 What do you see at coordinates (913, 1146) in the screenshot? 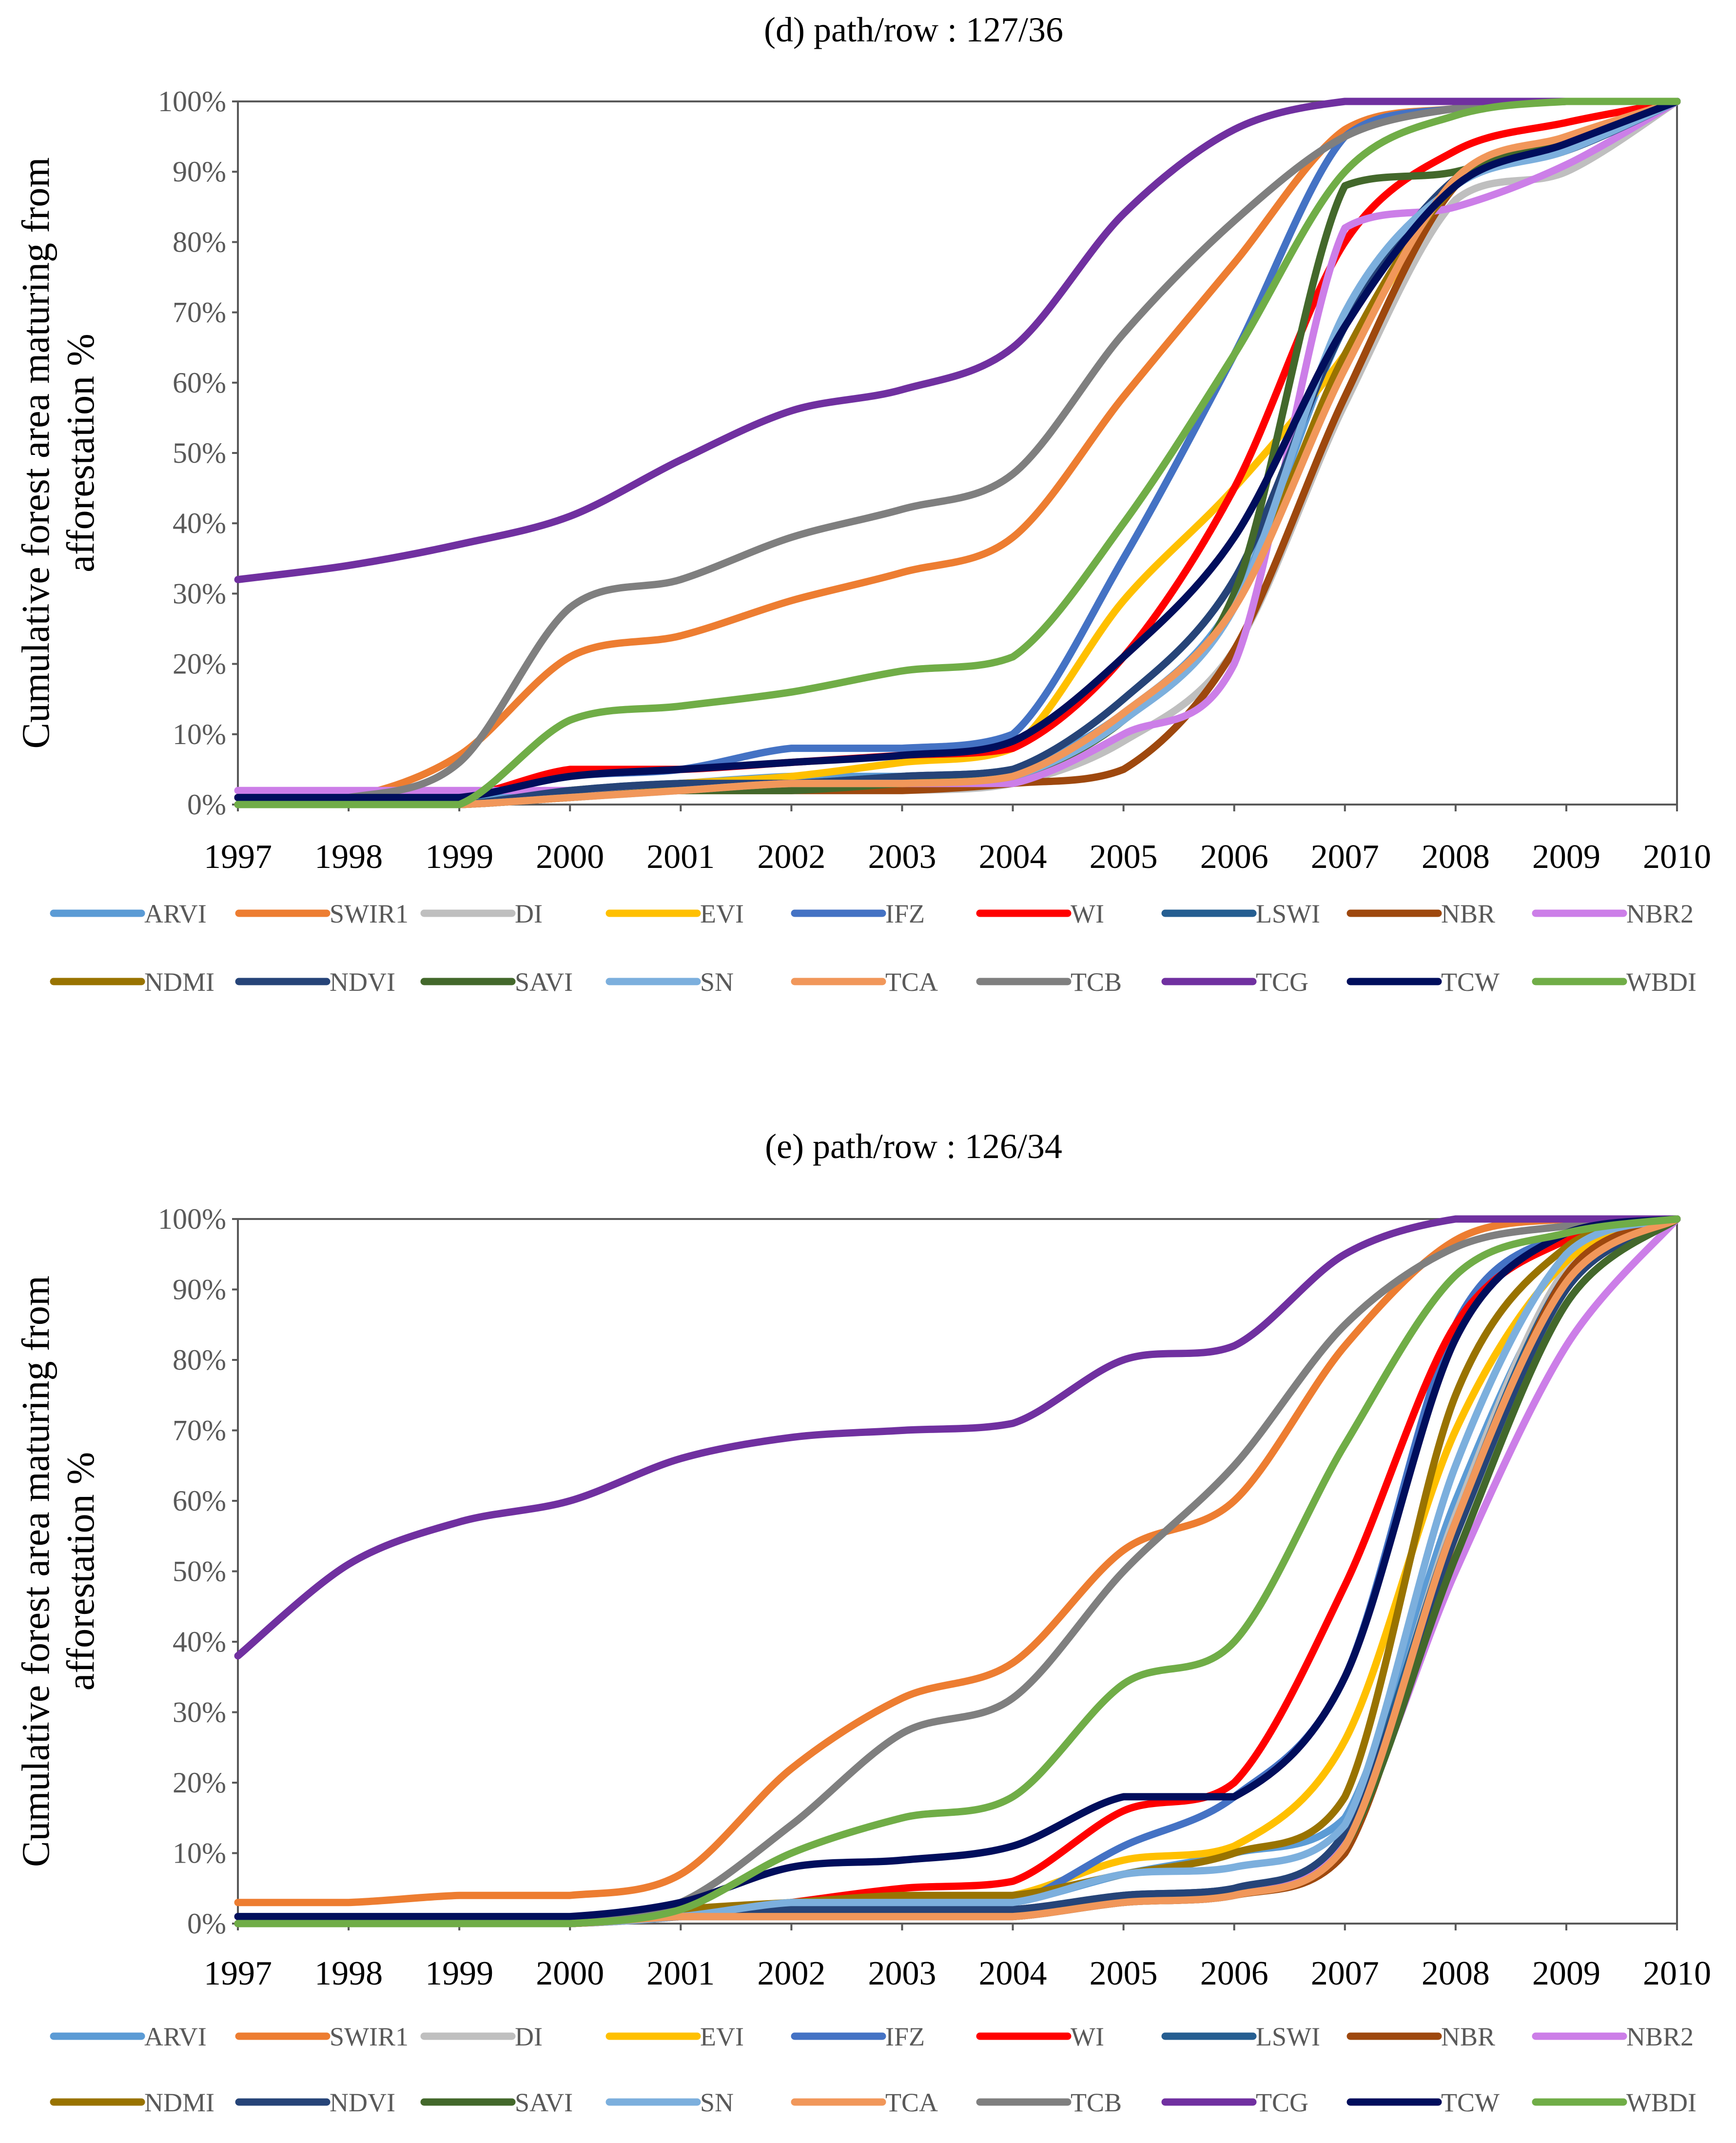
I see `chart-title: (e) path/row : 126/34` at bounding box center [913, 1146].